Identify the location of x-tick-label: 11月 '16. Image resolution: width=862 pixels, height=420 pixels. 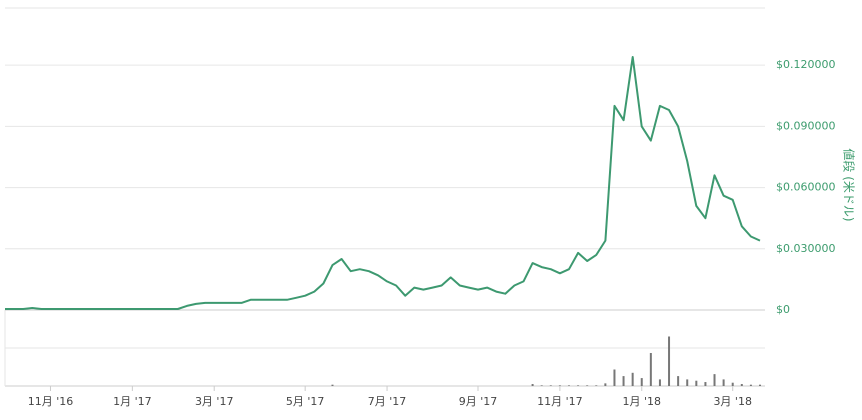
(51, 401).